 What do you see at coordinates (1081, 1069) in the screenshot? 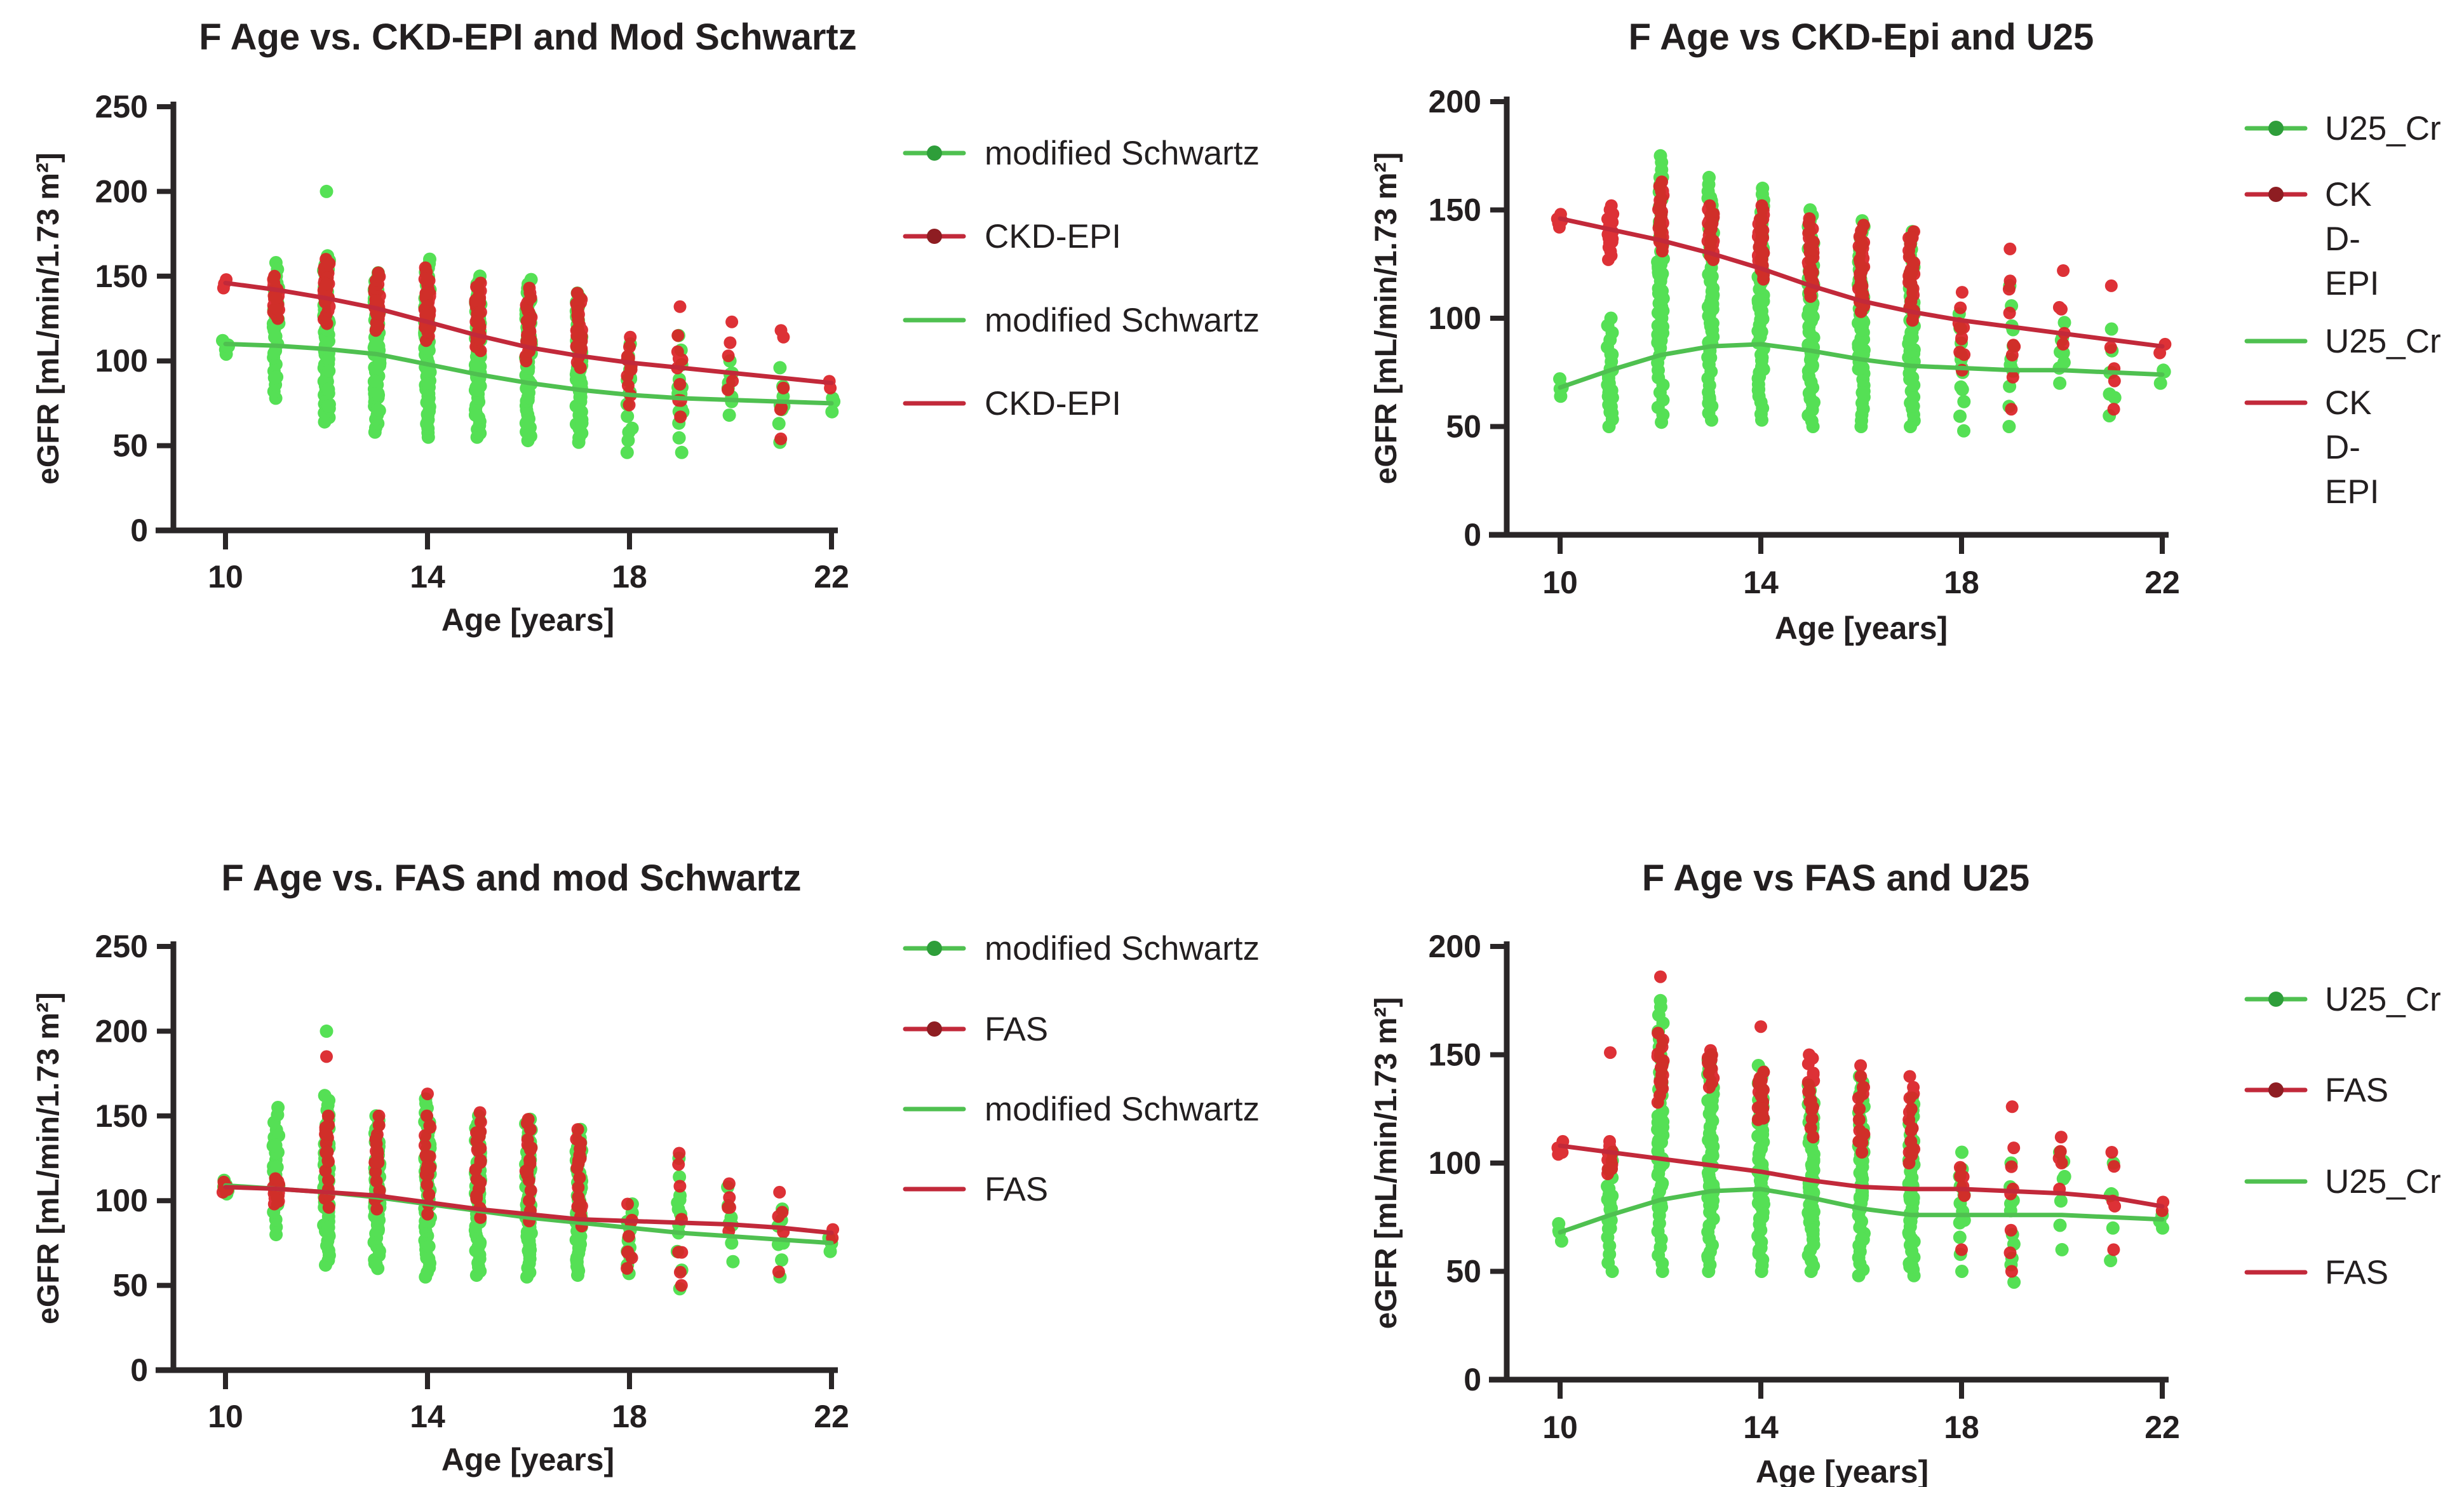
I see `legend: modified Schwartz FAS modified Schwartz FAS` at bounding box center [1081, 1069].